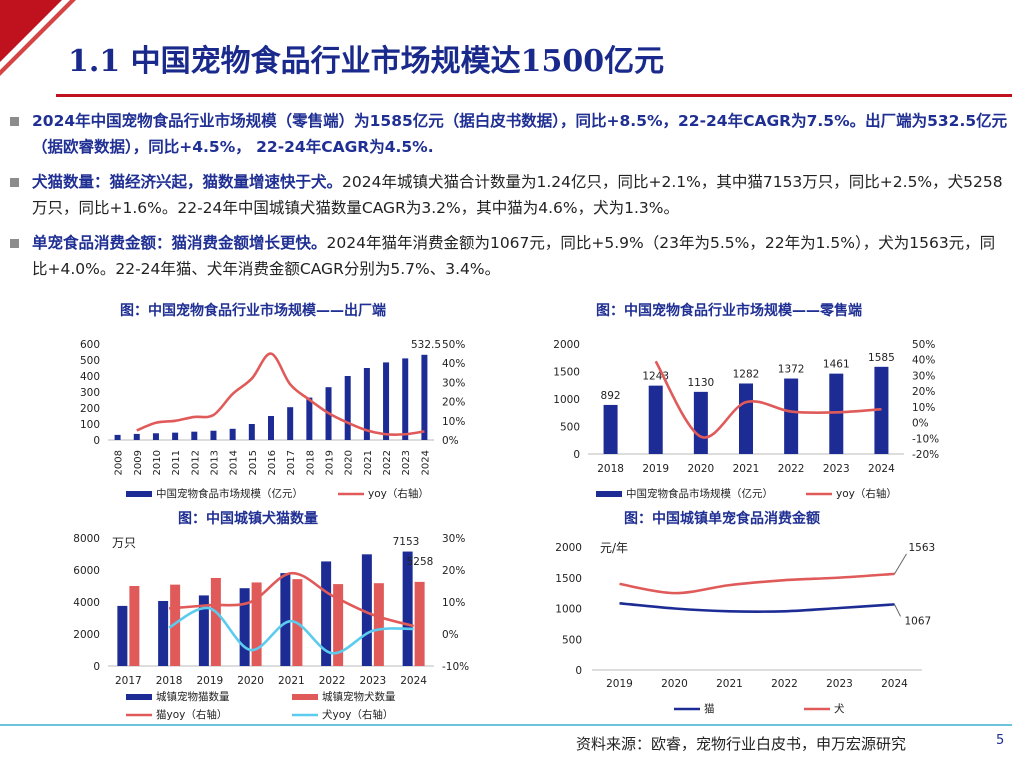 Image resolution: width=1012 pixels, height=758 pixels. I want to click on title-divider, so click(534, 95).